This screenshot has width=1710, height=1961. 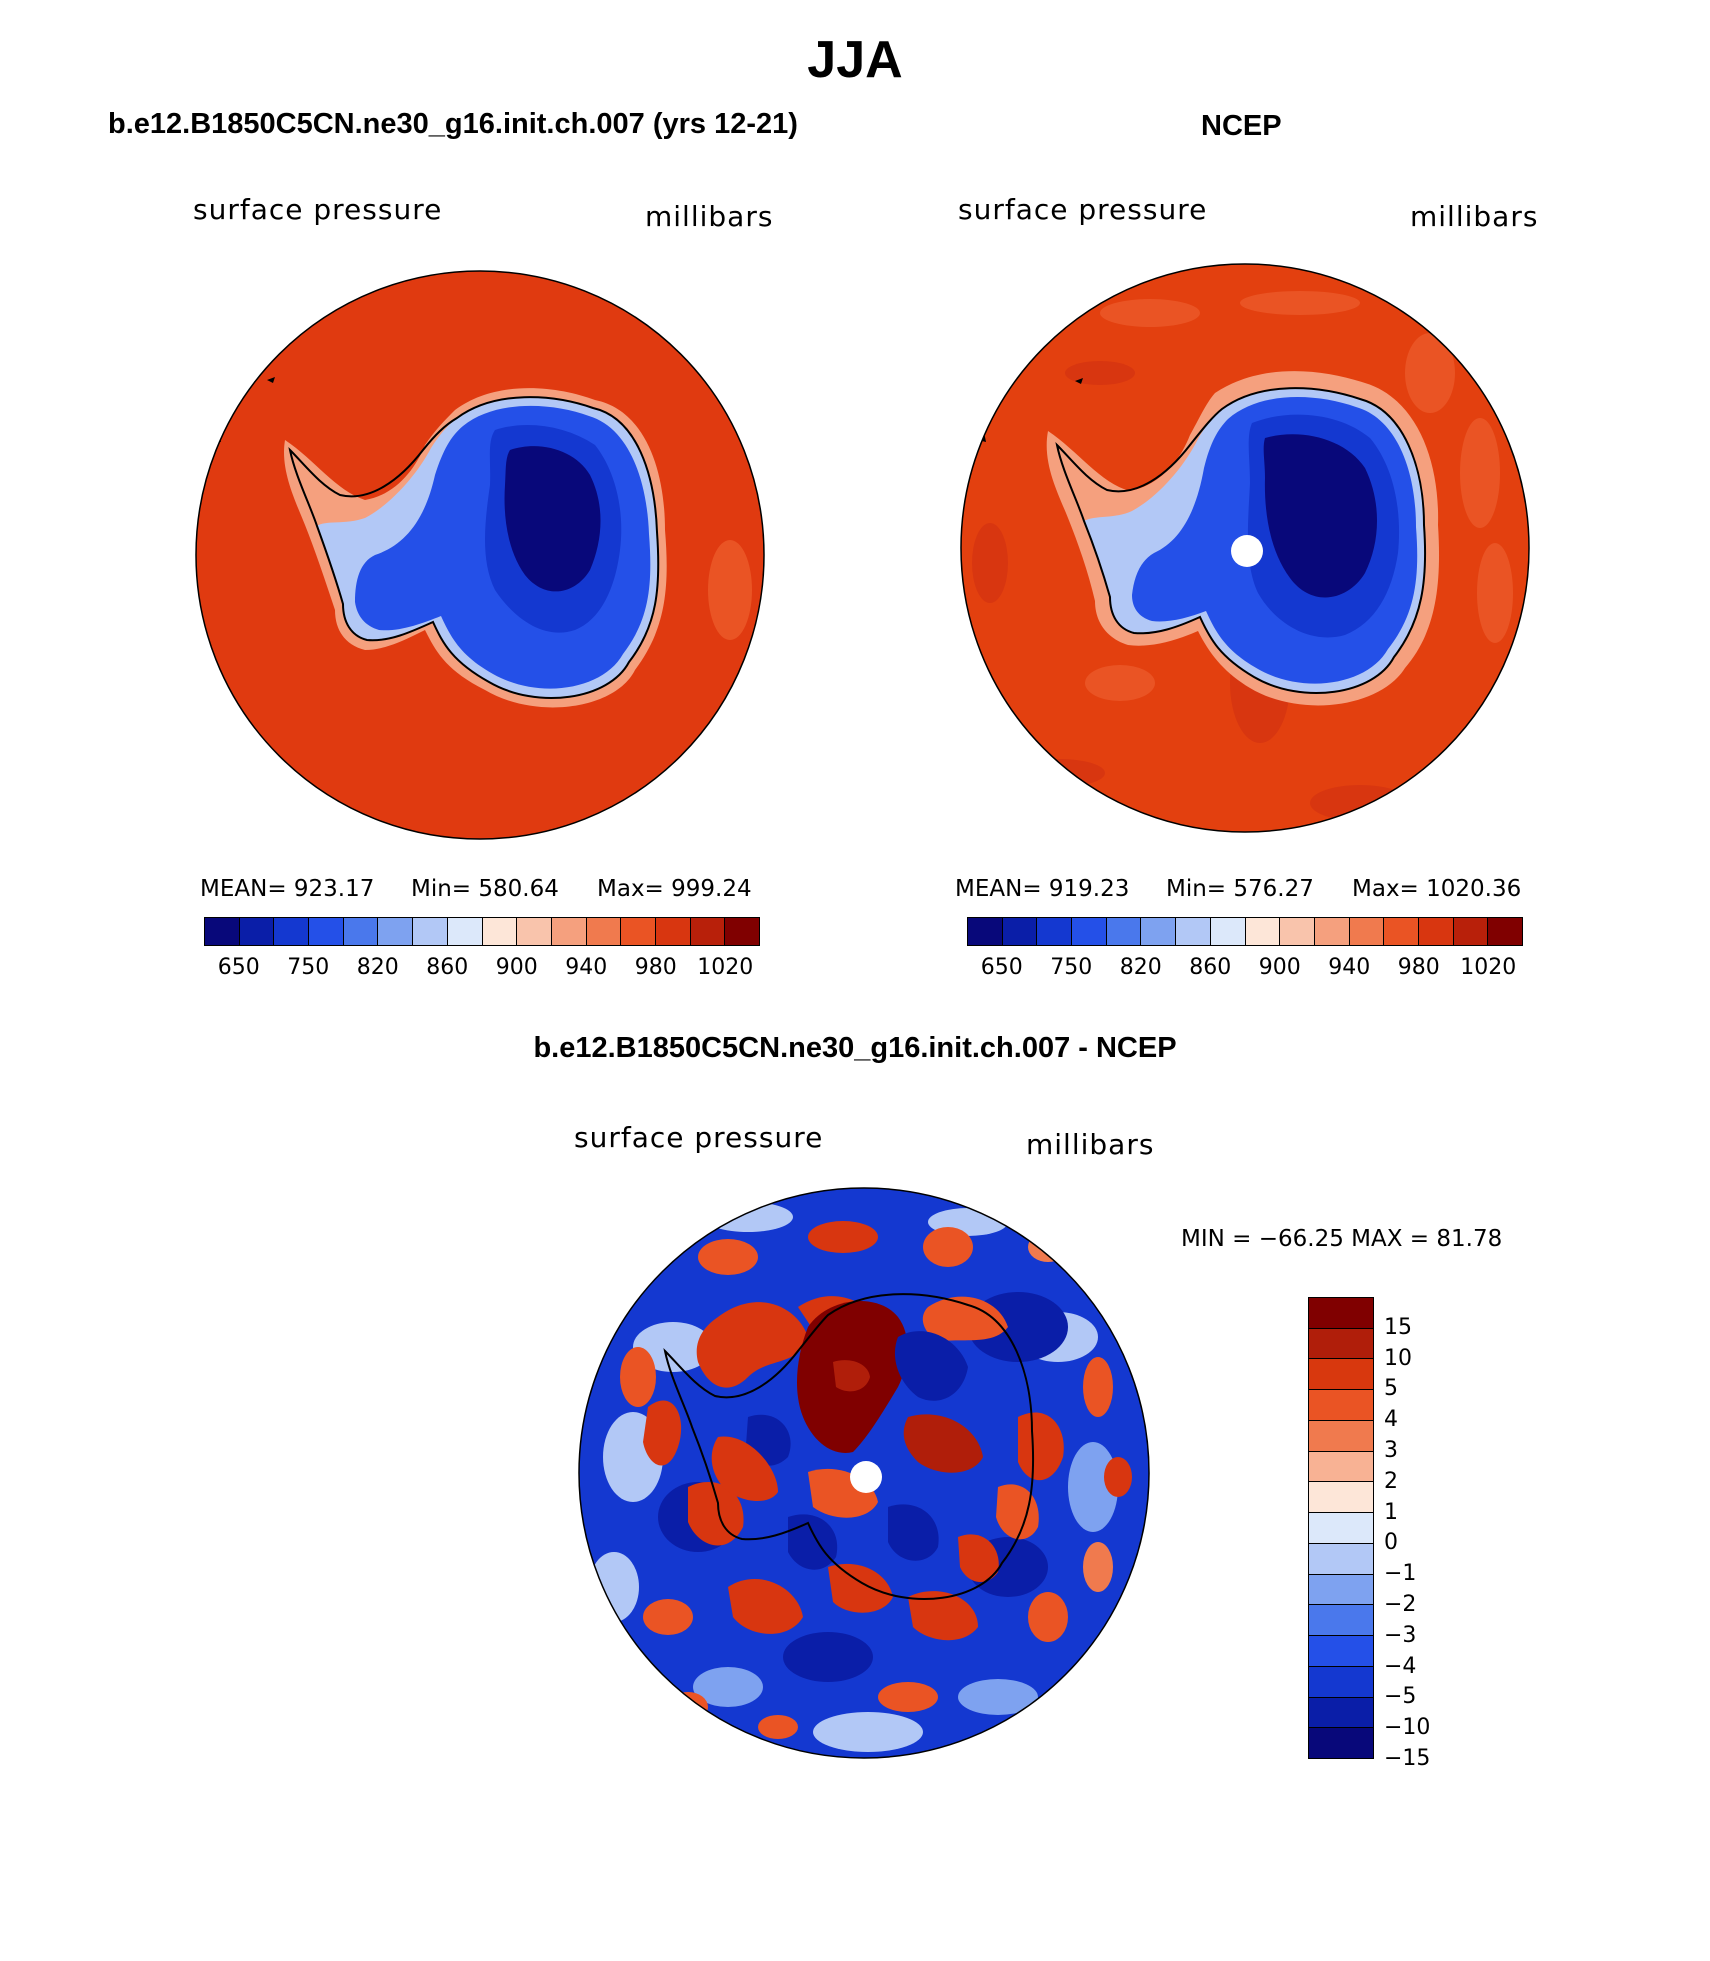 What do you see at coordinates (1474, 216) in the screenshot?
I see `panel-2-units-label: millibars` at bounding box center [1474, 216].